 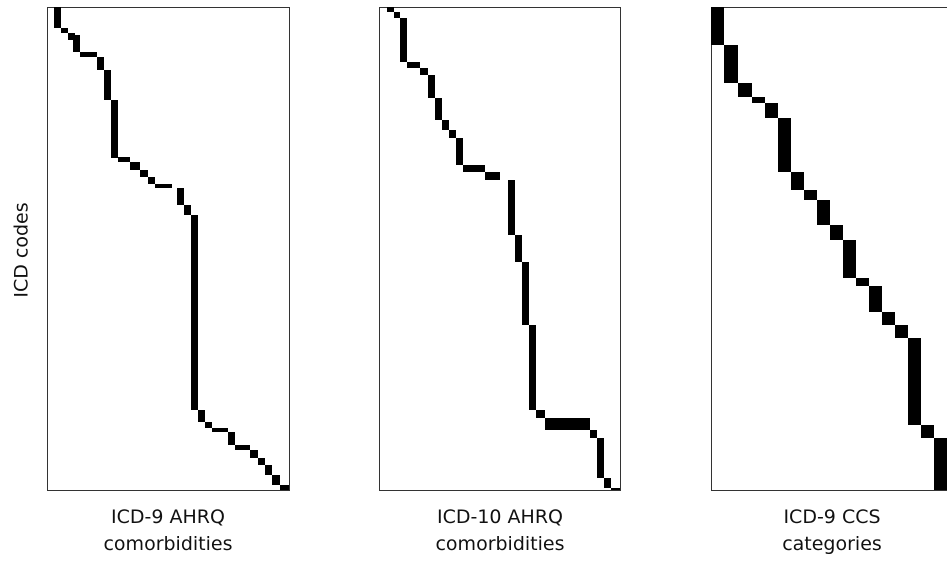 I want to click on panel-label: categories, so click(x=832, y=544).